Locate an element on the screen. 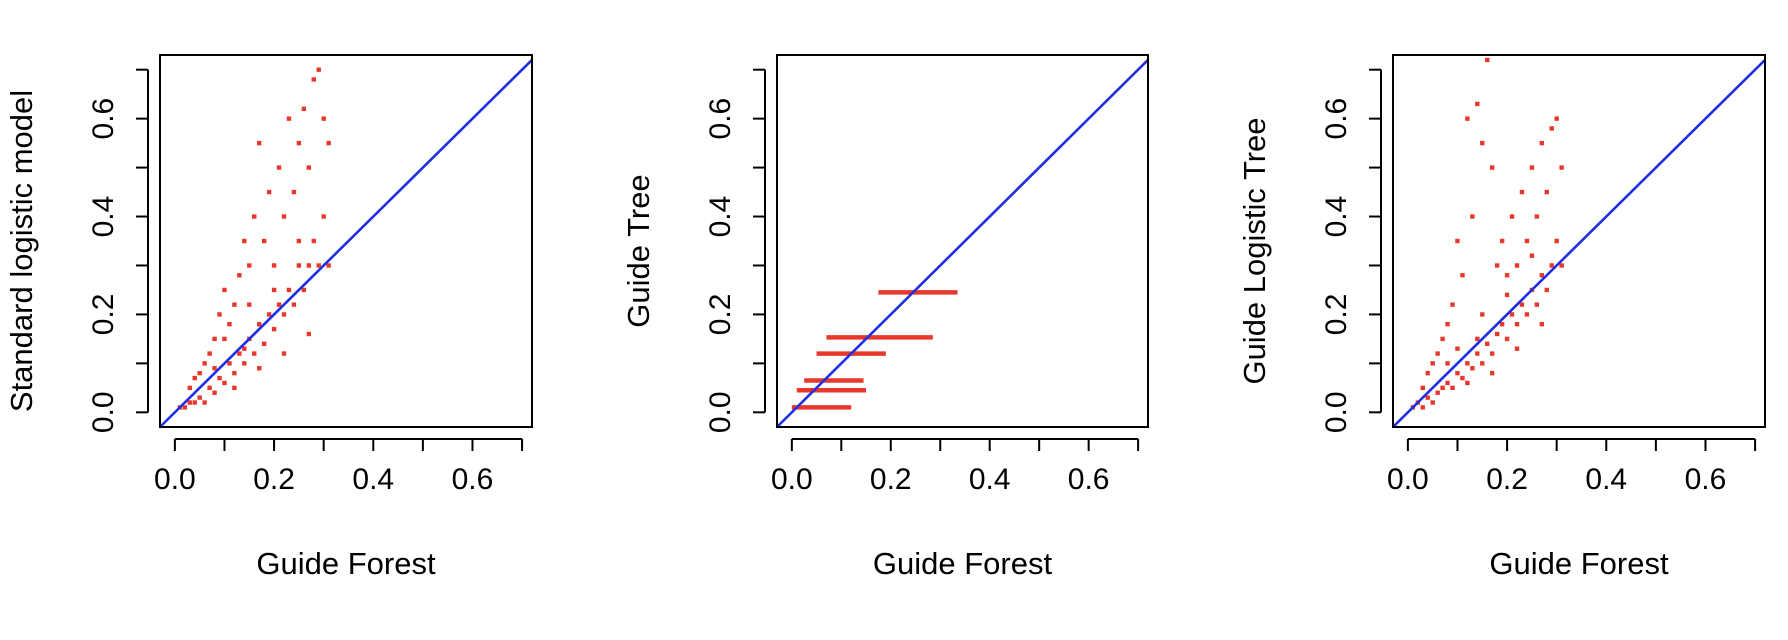 This screenshot has height=640, width=1788. x-tick-label: 0.4 is located at coordinates (990, 479).